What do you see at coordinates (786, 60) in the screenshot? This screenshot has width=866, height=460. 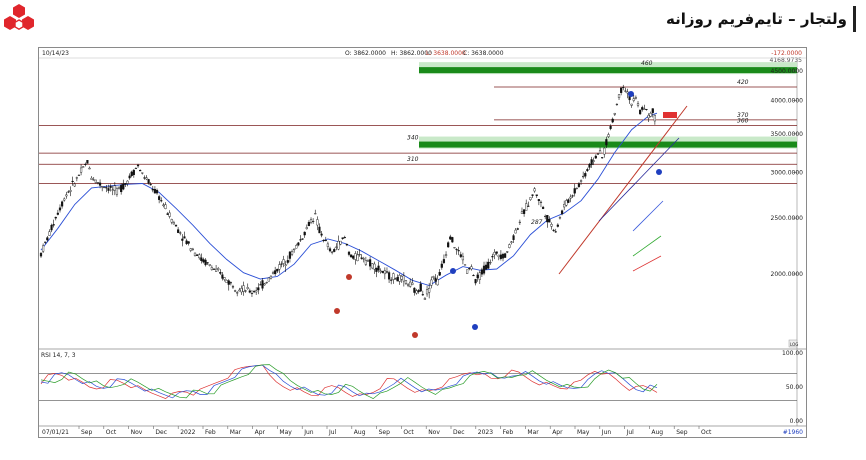 I see `last-price: 4168.9735` at bounding box center [786, 60].